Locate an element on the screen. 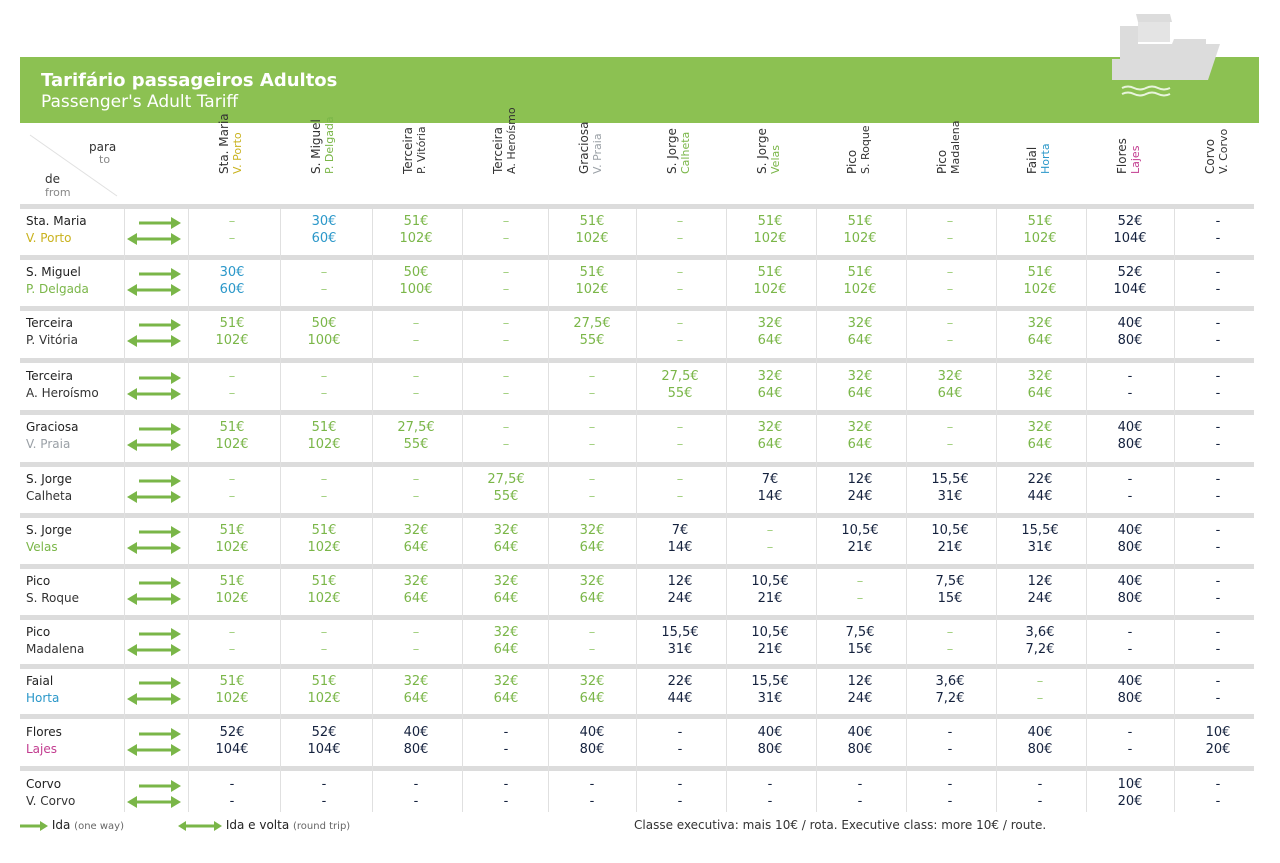 This screenshot has width=1280, height=863. column-port: Calheta is located at coordinates (685, 152).